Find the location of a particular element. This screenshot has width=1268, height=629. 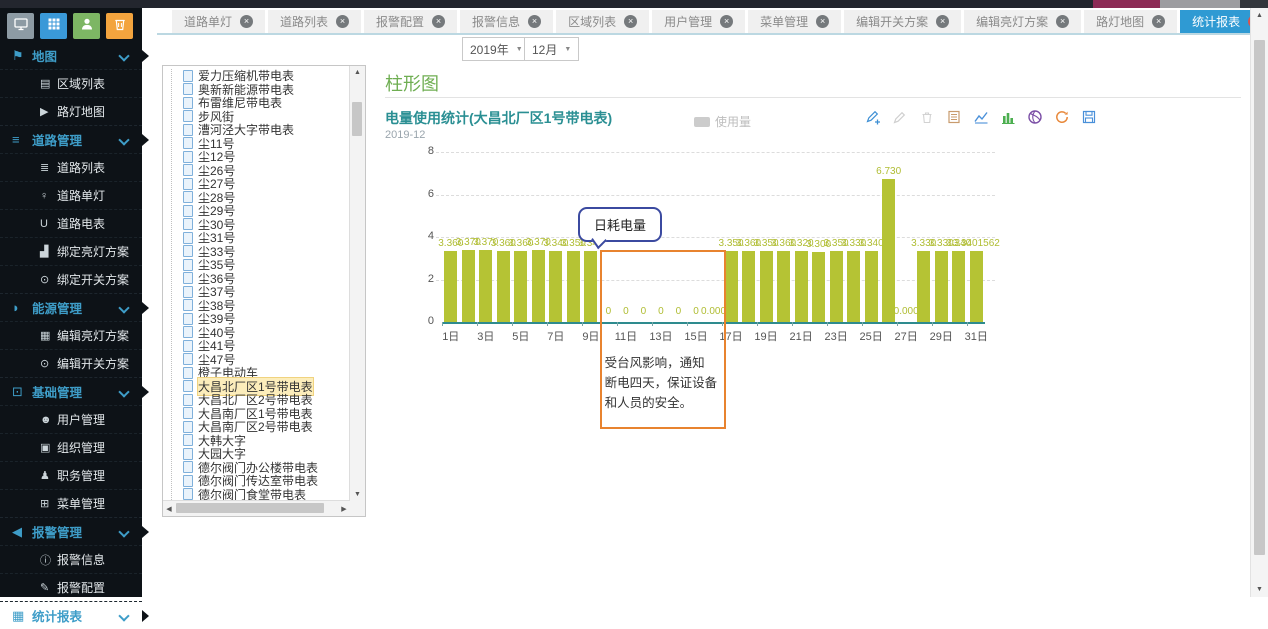

sidebar-section-3: ⊡ 基础管理 is located at coordinates (74, 391).